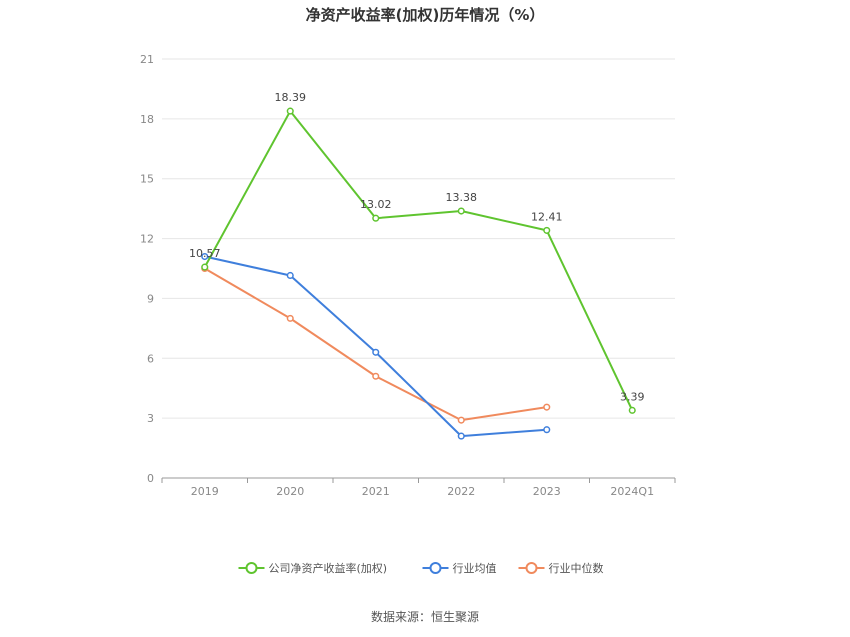 This screenshot has height=637, width=850. What do you see at coordinates (205, 491) in the screenshot?
I see `x-tick-label: 2019` at bounding box center [205, 491].